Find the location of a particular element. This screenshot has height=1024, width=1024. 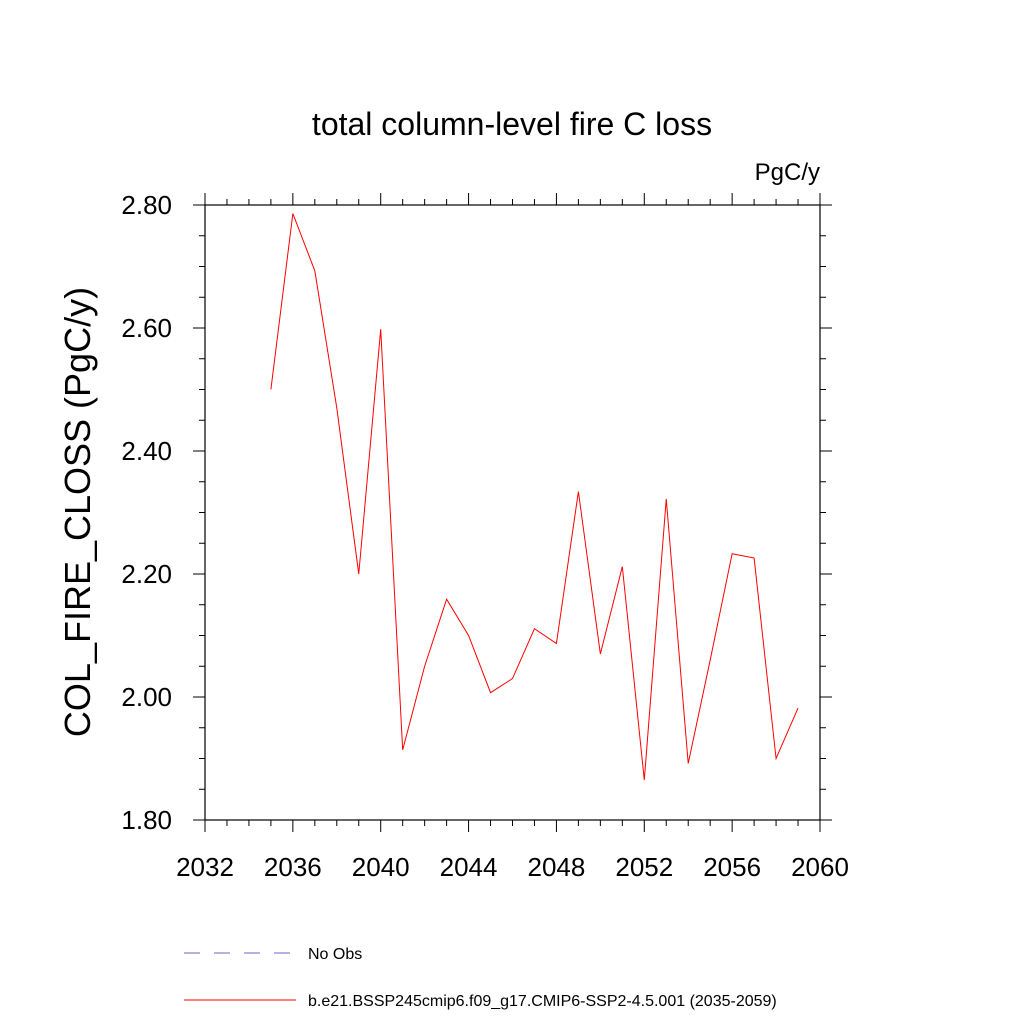

x-tick-label: 2048 is located at coordinates (557, 867).